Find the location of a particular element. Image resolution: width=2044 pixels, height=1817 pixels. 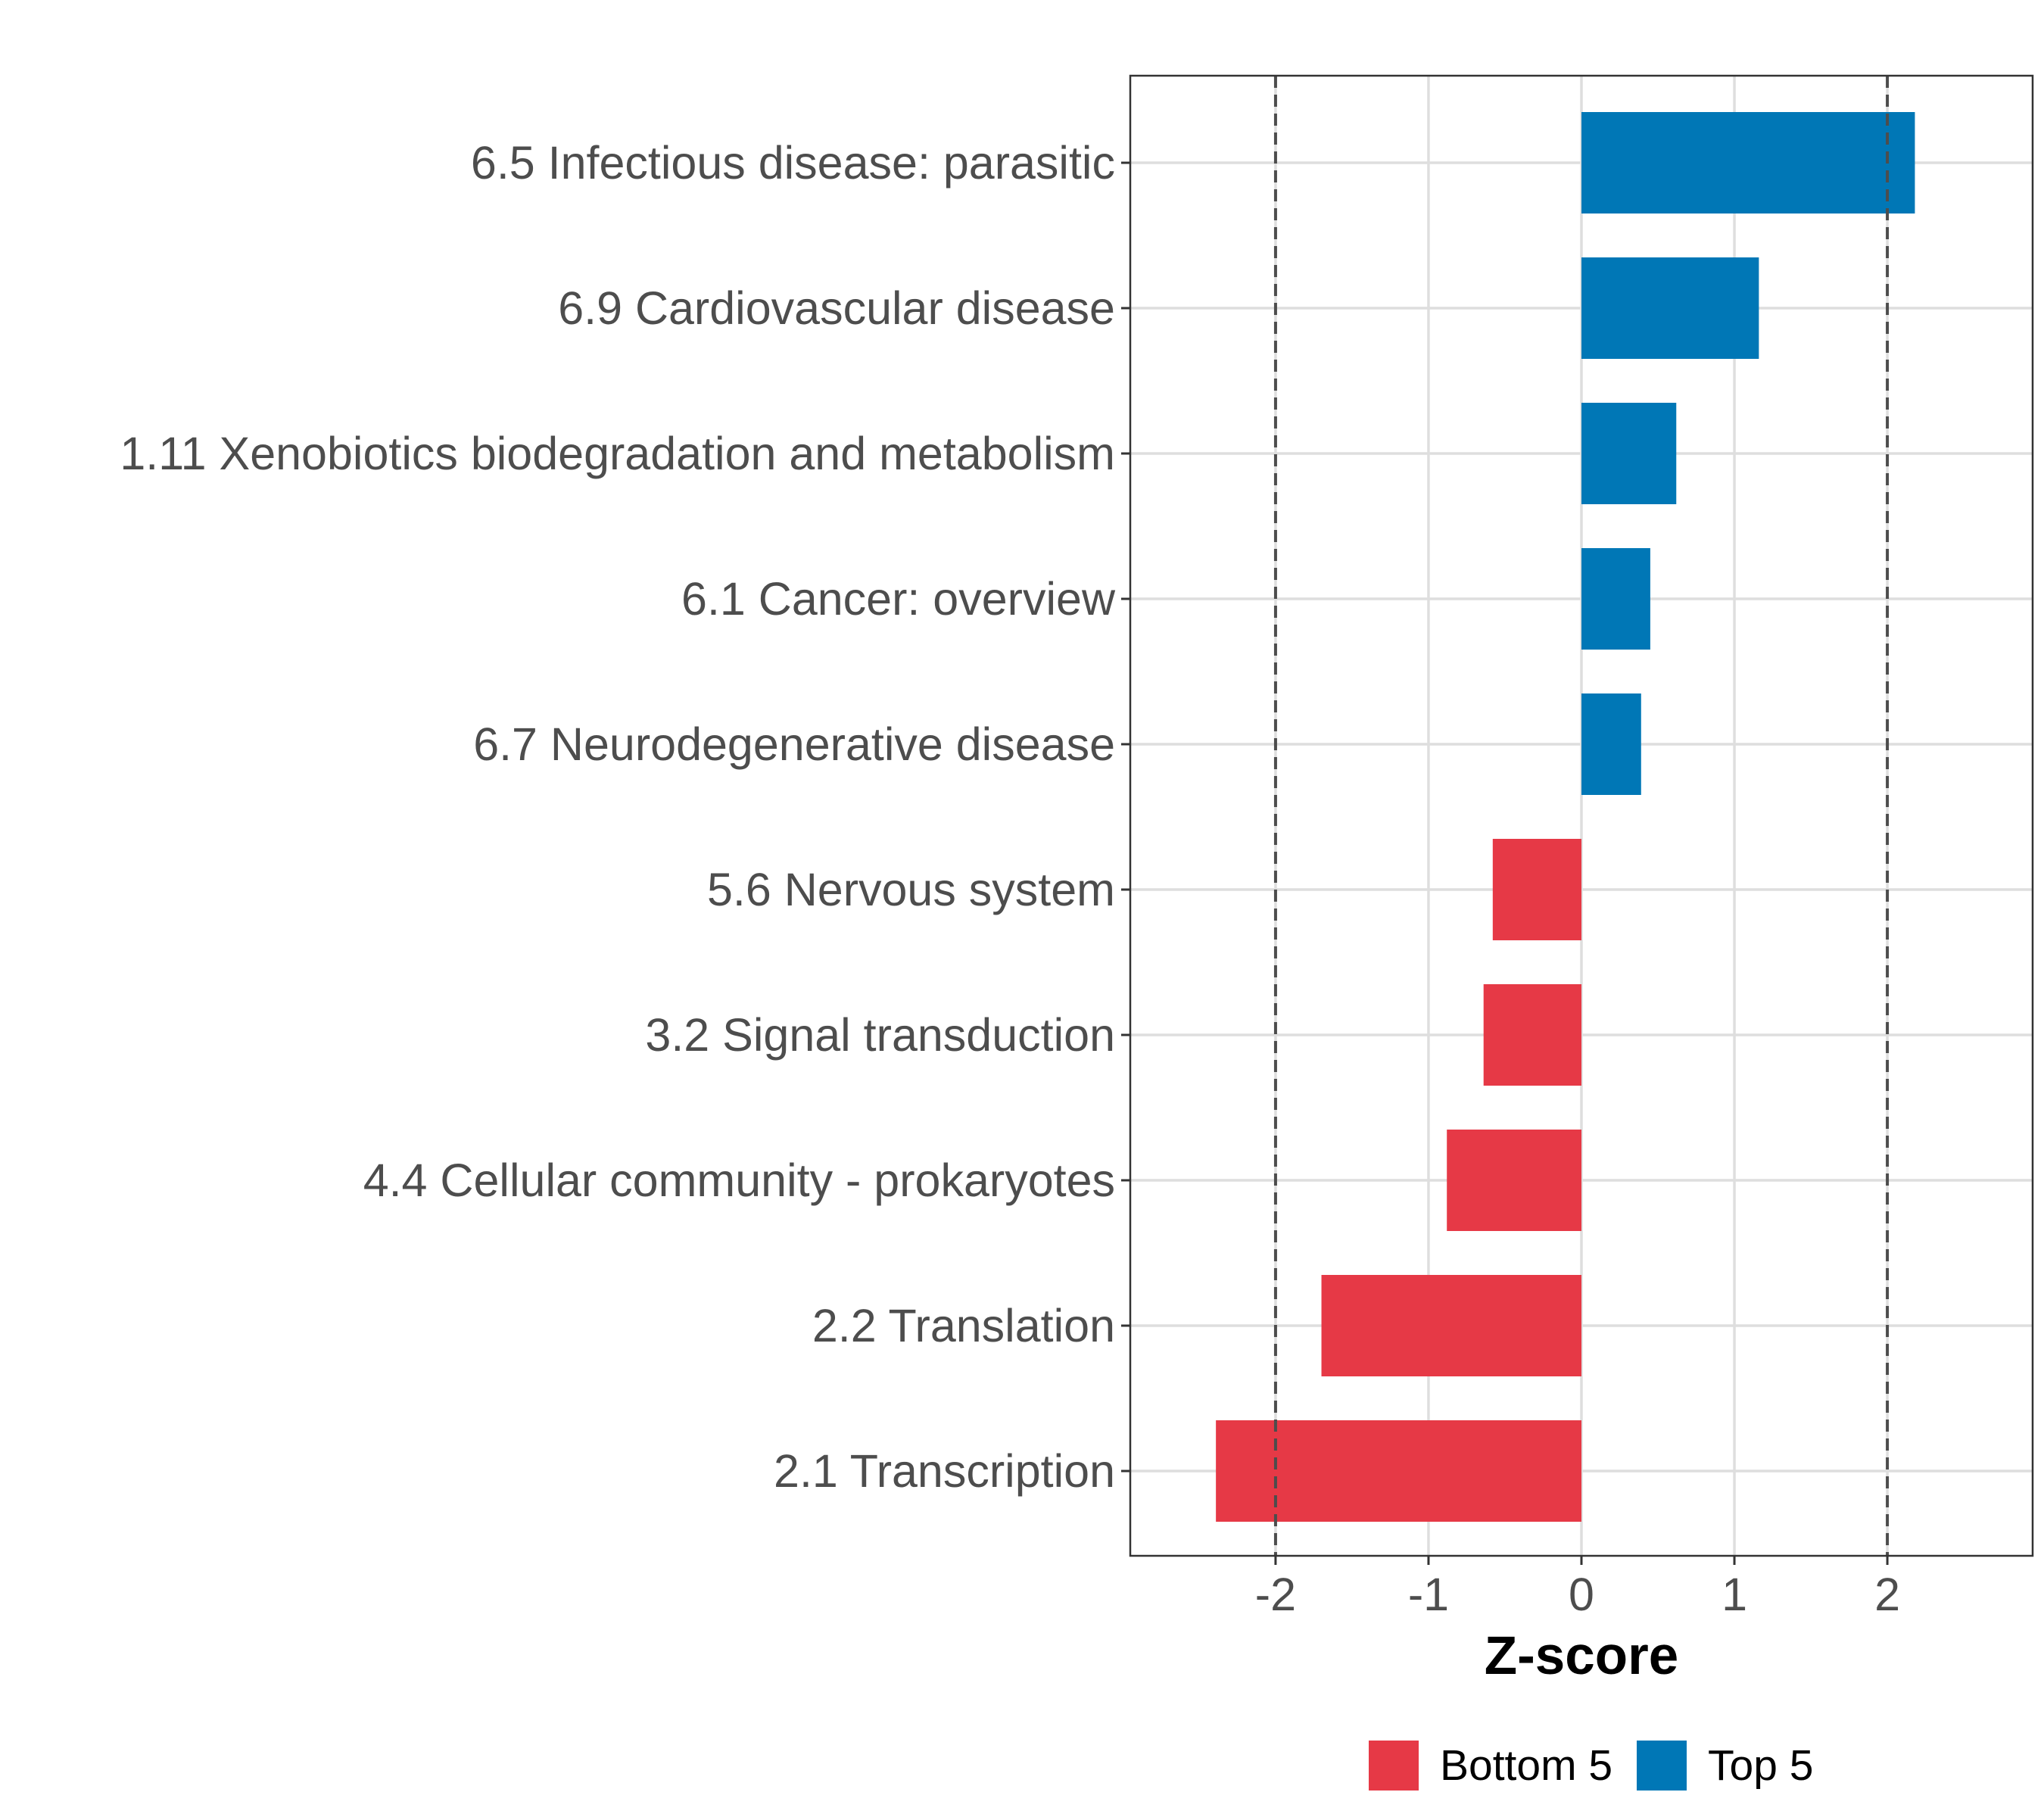

x-axis-title: Z-score is located at coordinates (1581, 1656).